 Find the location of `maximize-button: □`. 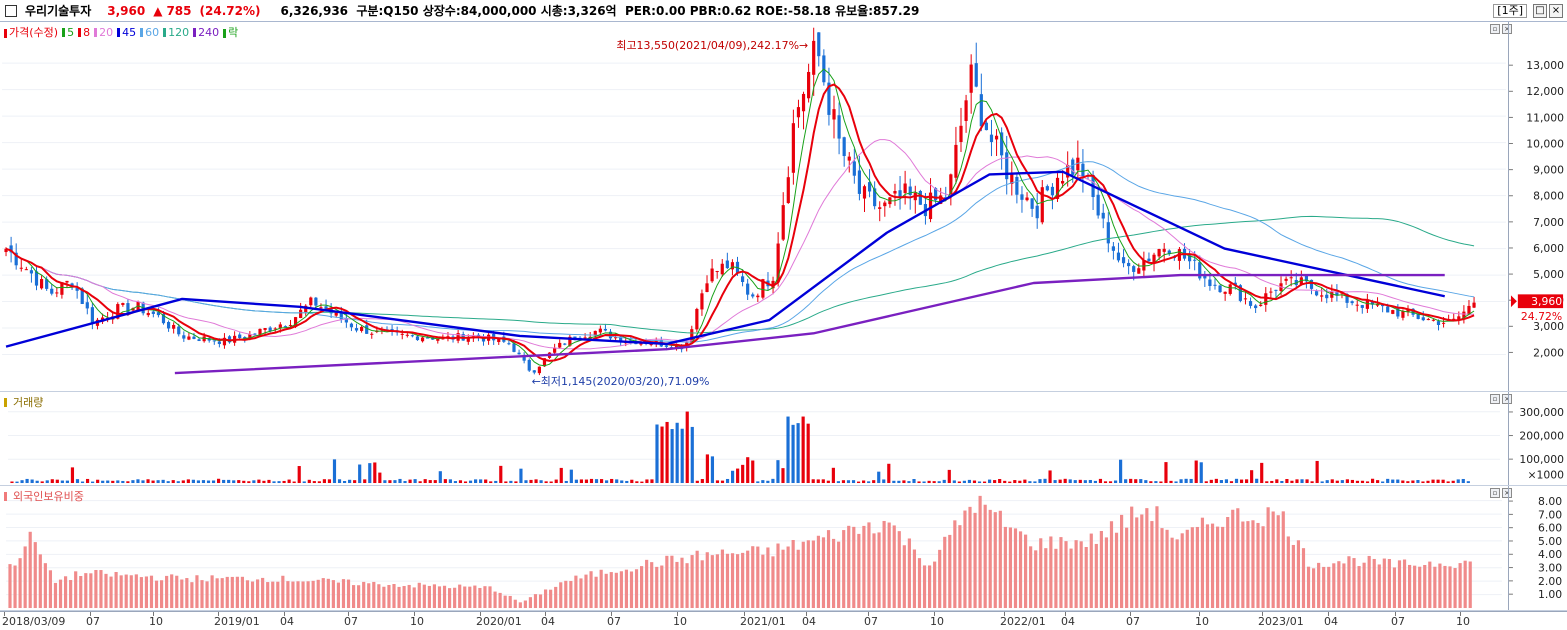

maximize-button: □ is located at coordinates (1540, 11).